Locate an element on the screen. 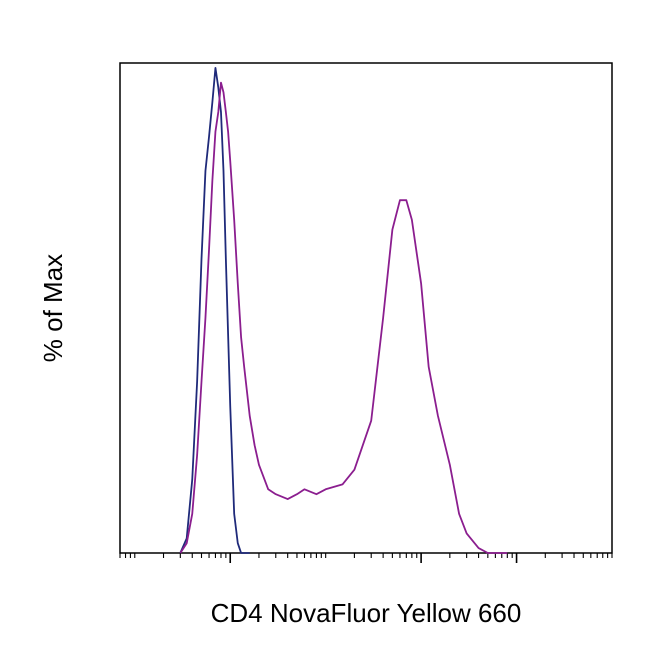 The image size is (650, 662). x-axis-ticks is located at coordinates (366, 558).